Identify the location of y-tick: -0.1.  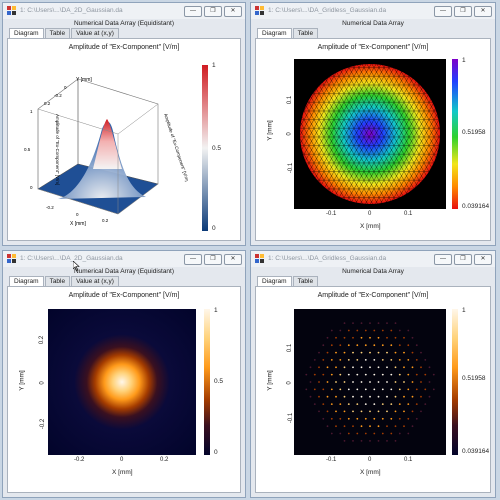
(291, 168).